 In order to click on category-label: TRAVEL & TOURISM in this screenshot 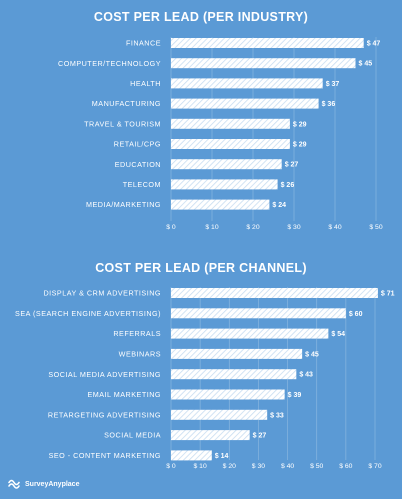, I will do `click(122, 123)`.